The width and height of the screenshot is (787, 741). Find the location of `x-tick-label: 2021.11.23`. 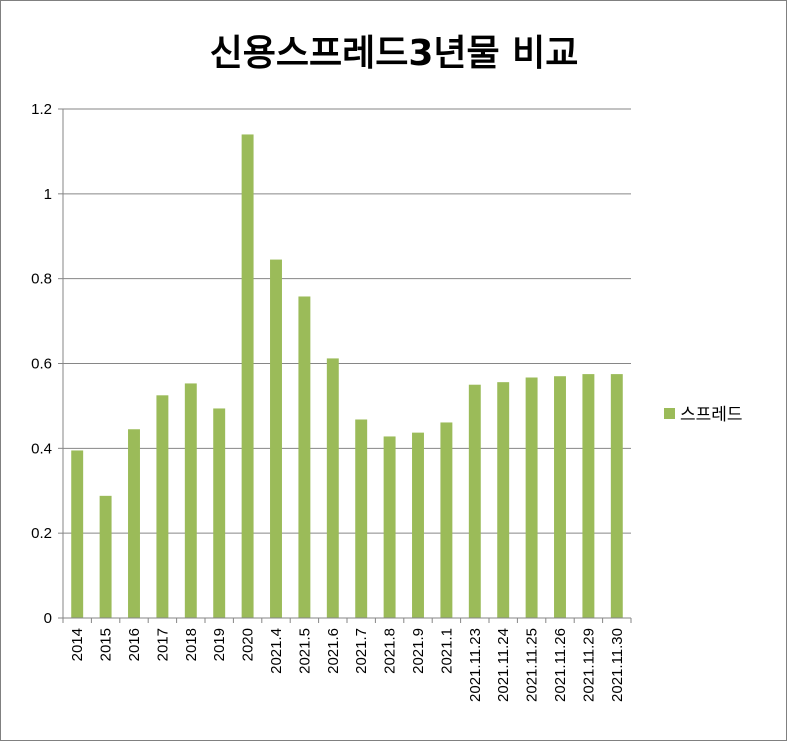

x-tick-label: 2021.11.23 is located at coordinates (475, 665).